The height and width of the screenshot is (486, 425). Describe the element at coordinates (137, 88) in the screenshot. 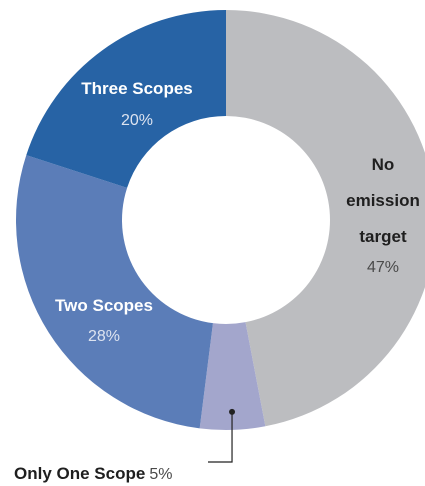

I see `slice-label-three-scopes: Three Scopes` at that location.